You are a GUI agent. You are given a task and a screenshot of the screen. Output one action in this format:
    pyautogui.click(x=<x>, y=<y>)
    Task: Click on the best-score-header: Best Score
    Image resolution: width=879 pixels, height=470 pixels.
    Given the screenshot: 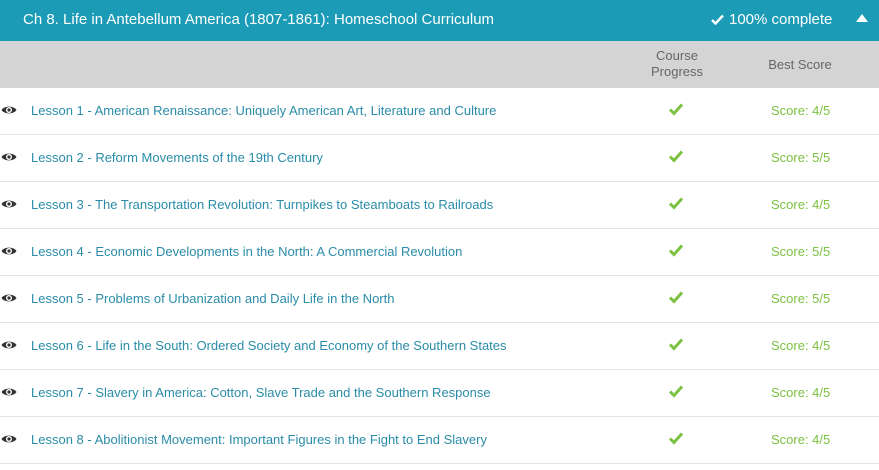 What is the action you would take?
    pyautogui.click(x=800, y=64)
    